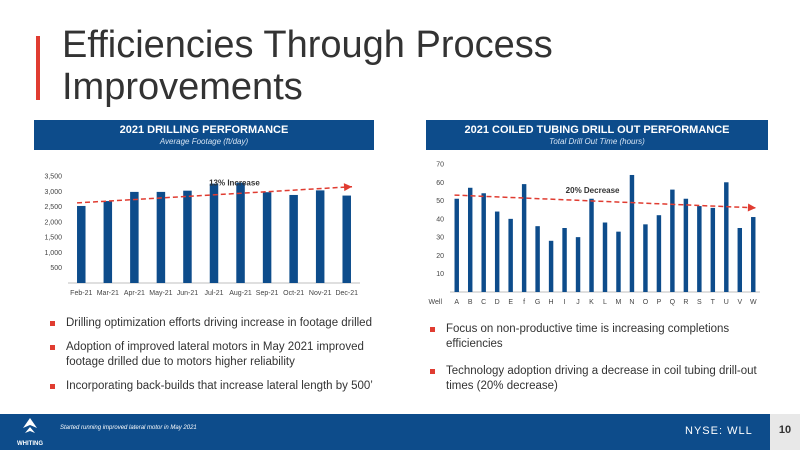 This screenshot has height=450, width=800. Describe the element at coordinates (440, 256) in the screenshot. I see `y-tick-label: 20` at that location.